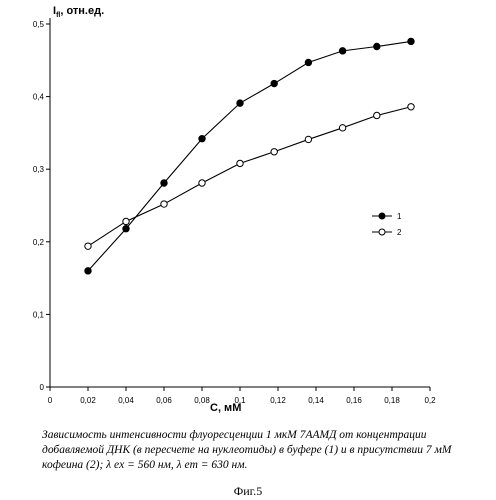 The width and height of the screenshot is (496, 500). What do you see at coordinates (39, 314) in the screenshot?
I see `y-tick-label: 0,1` at bounding box center [39, 314].